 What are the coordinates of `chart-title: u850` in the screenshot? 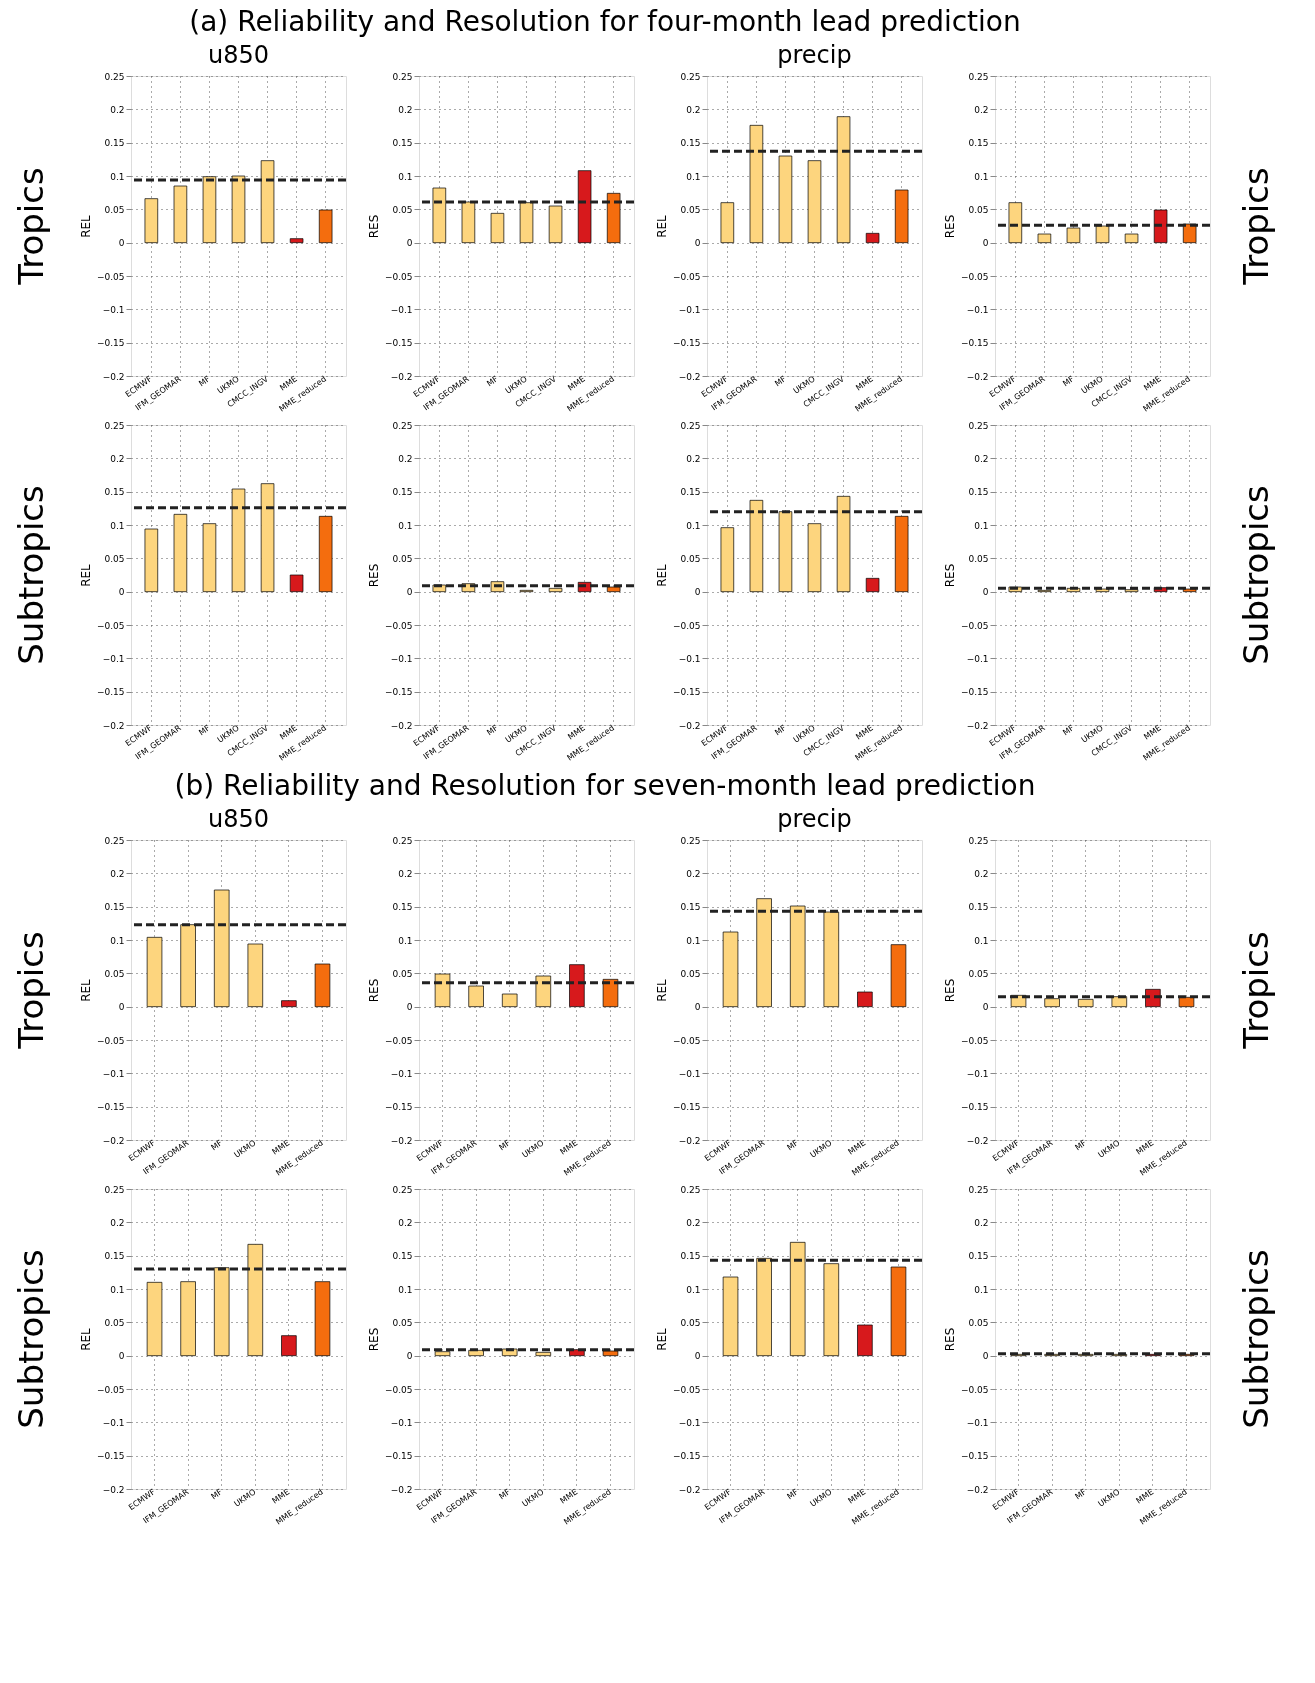 It's located at (238, 819).